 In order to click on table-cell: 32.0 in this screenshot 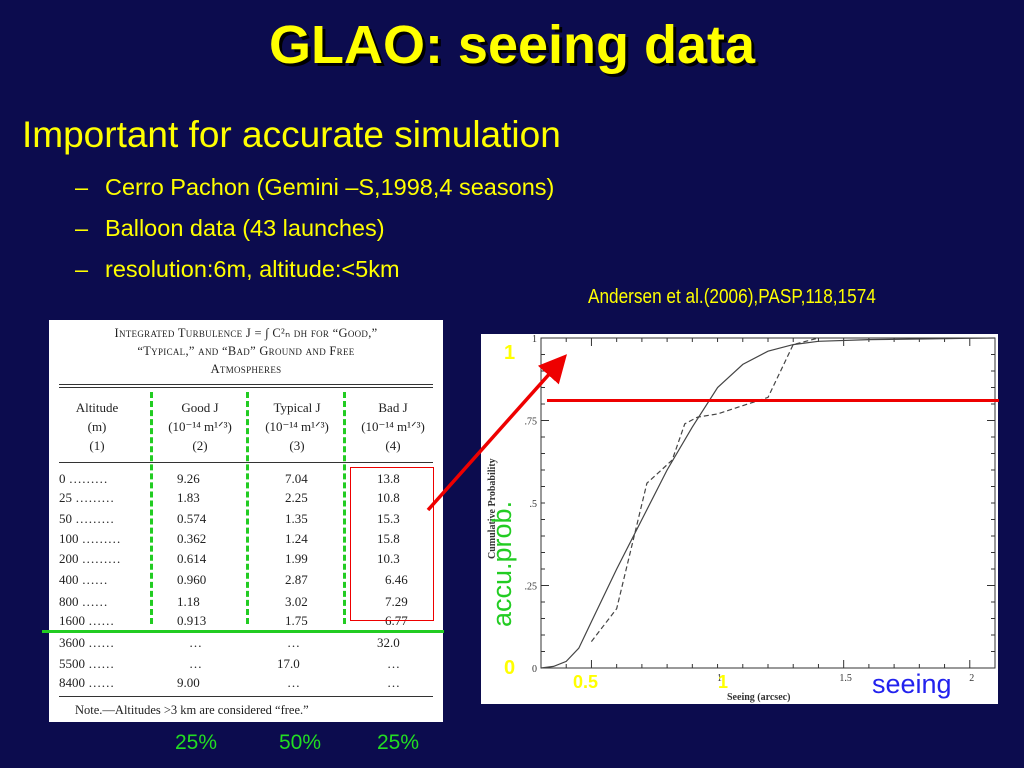, I will do `click(388, 642)`.